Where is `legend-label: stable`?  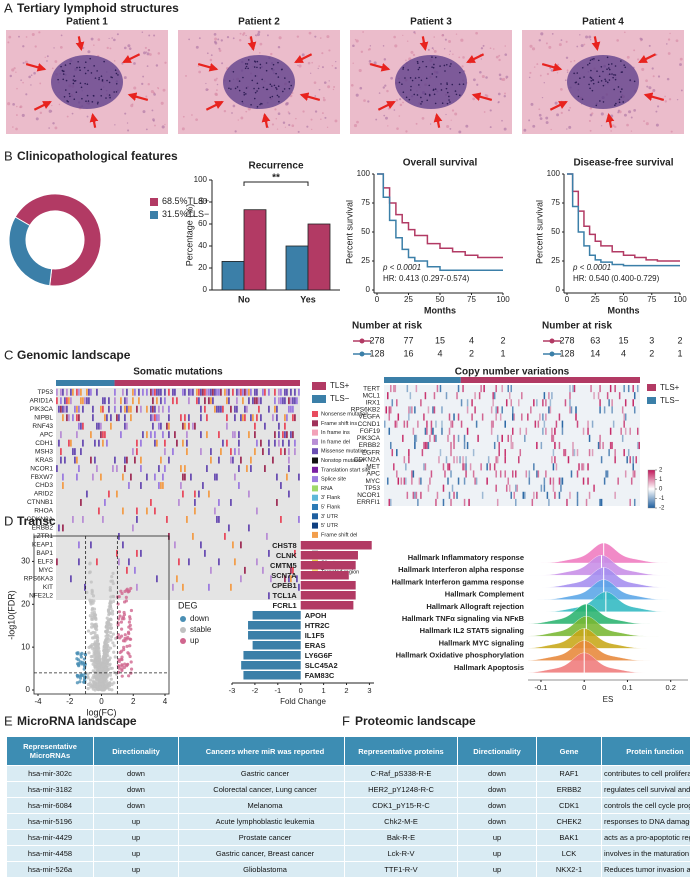 legend-label: stable is located at coordinates (201, 629).